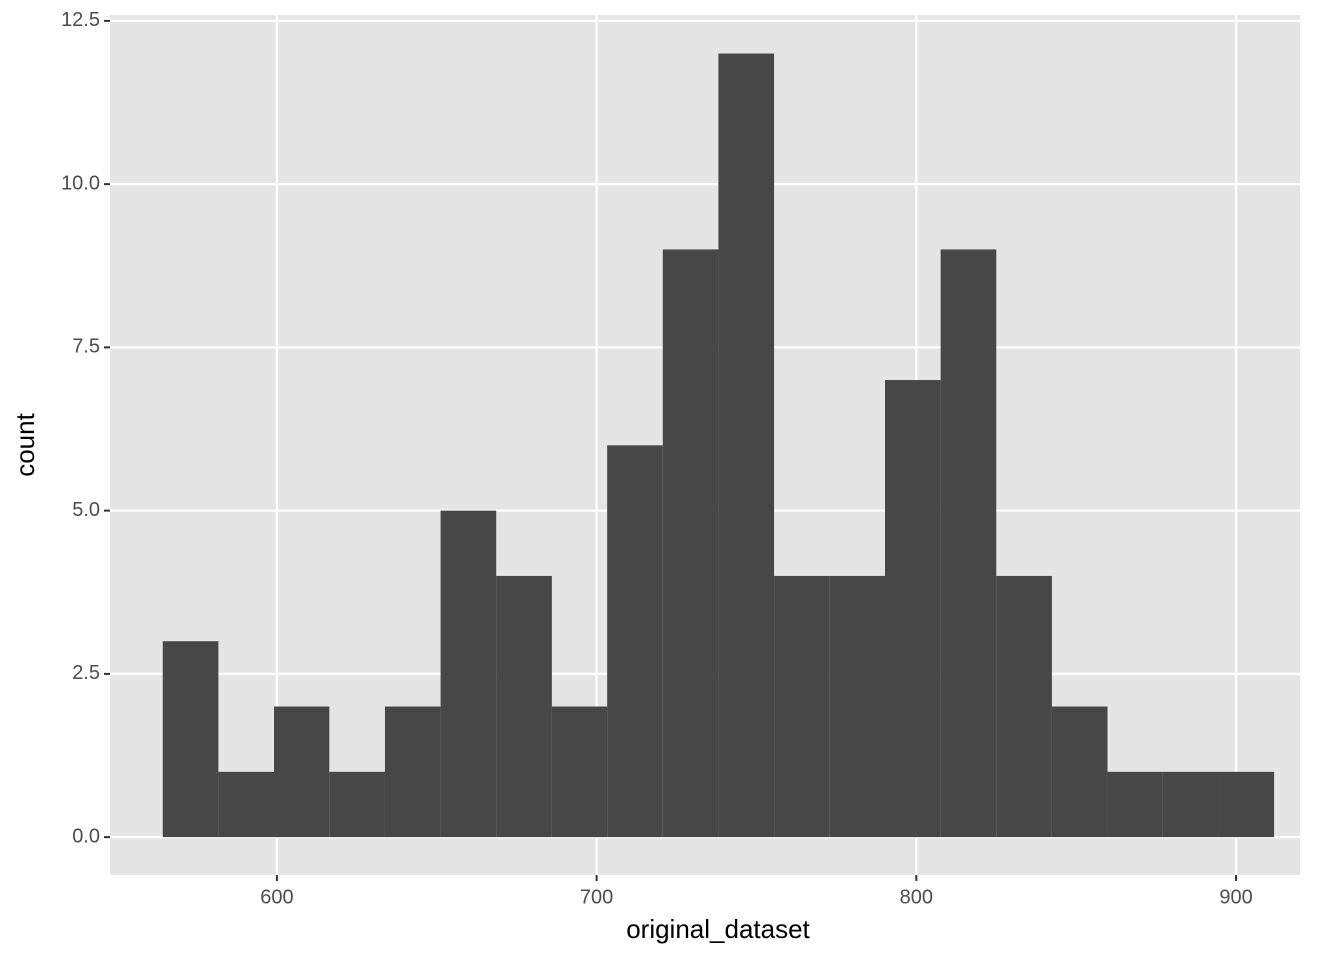 The image size is (1344, 960). What do you see at coordinates (596, 897) in the screenshot?
I see `x-tick-label: 700` at bounding box center [596, 897].